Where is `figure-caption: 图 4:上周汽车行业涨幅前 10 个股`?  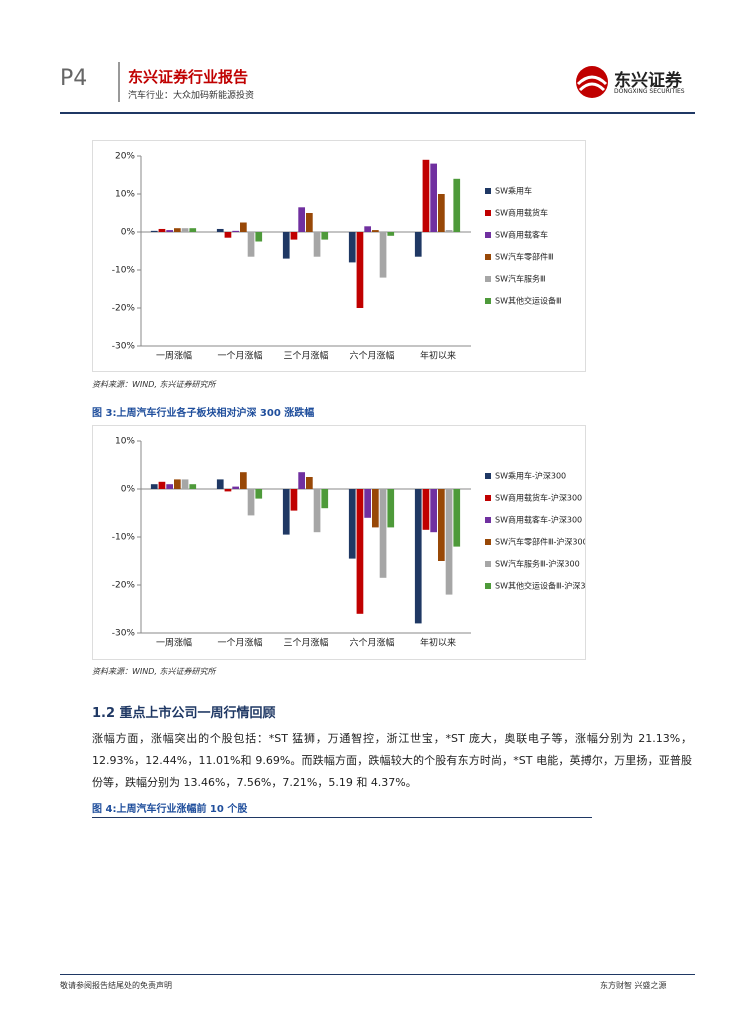 figure-caption: 图 4:上周汽车行业涨幅前 10 个股 is located at coordinates (170, 809).